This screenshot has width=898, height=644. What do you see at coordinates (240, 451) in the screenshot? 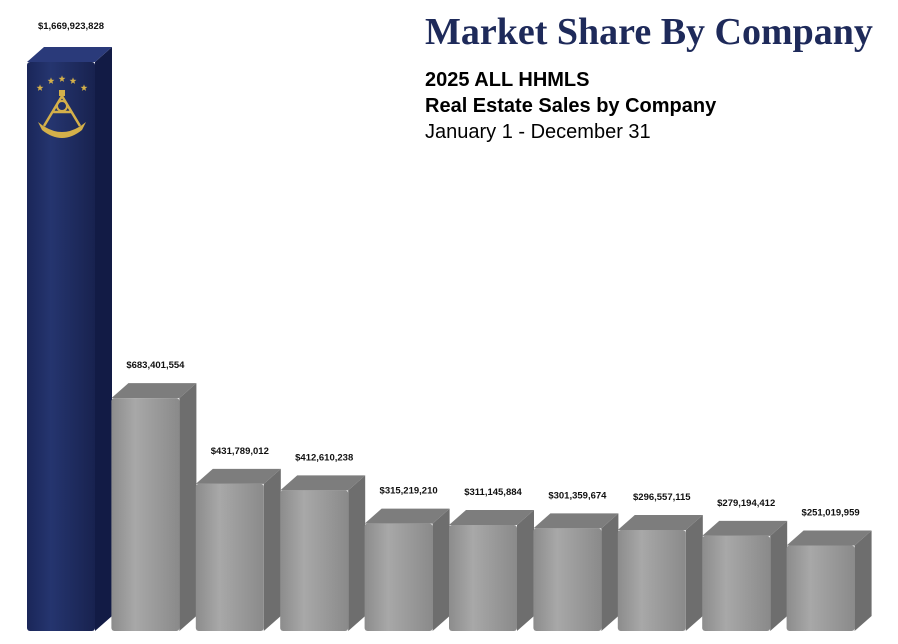
I see `bar-value-label: $431,789,012` at bounding box center [240, 451].